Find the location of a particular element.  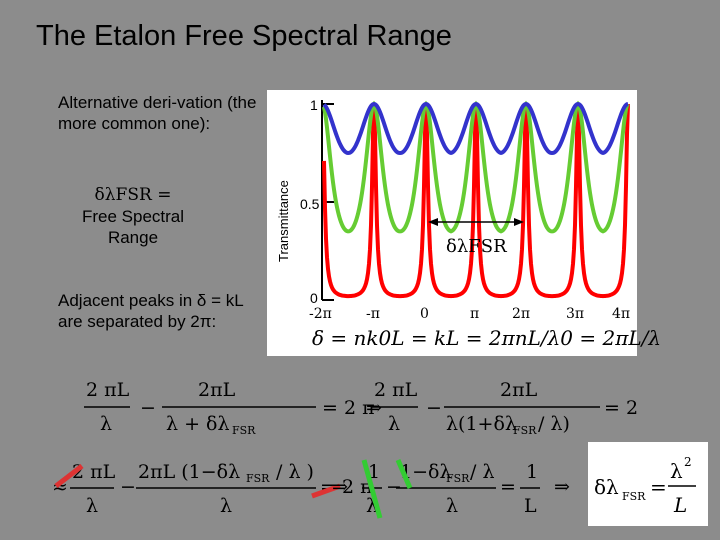

x-tick: 4π is located at coordinates (621, 314).